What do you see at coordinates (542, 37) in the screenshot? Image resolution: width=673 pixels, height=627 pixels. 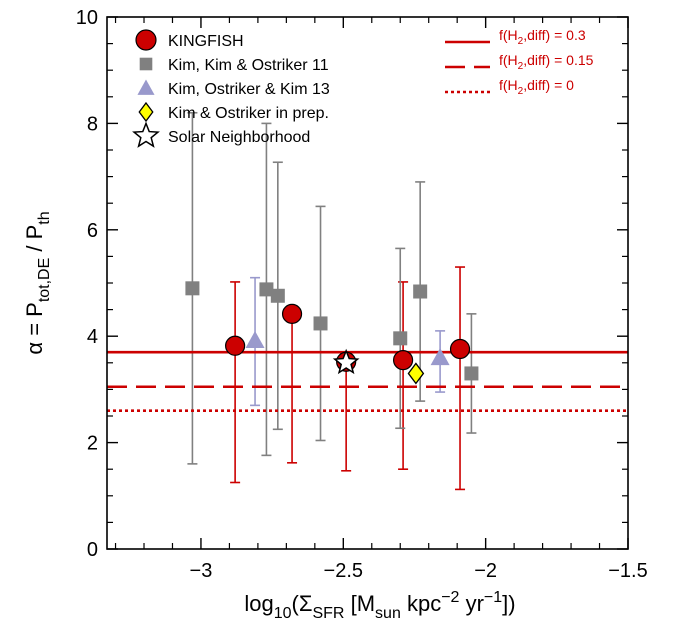 I see `reference-legend-label: f(H2,diff) = 0.3` at bounding box center [542, 37].